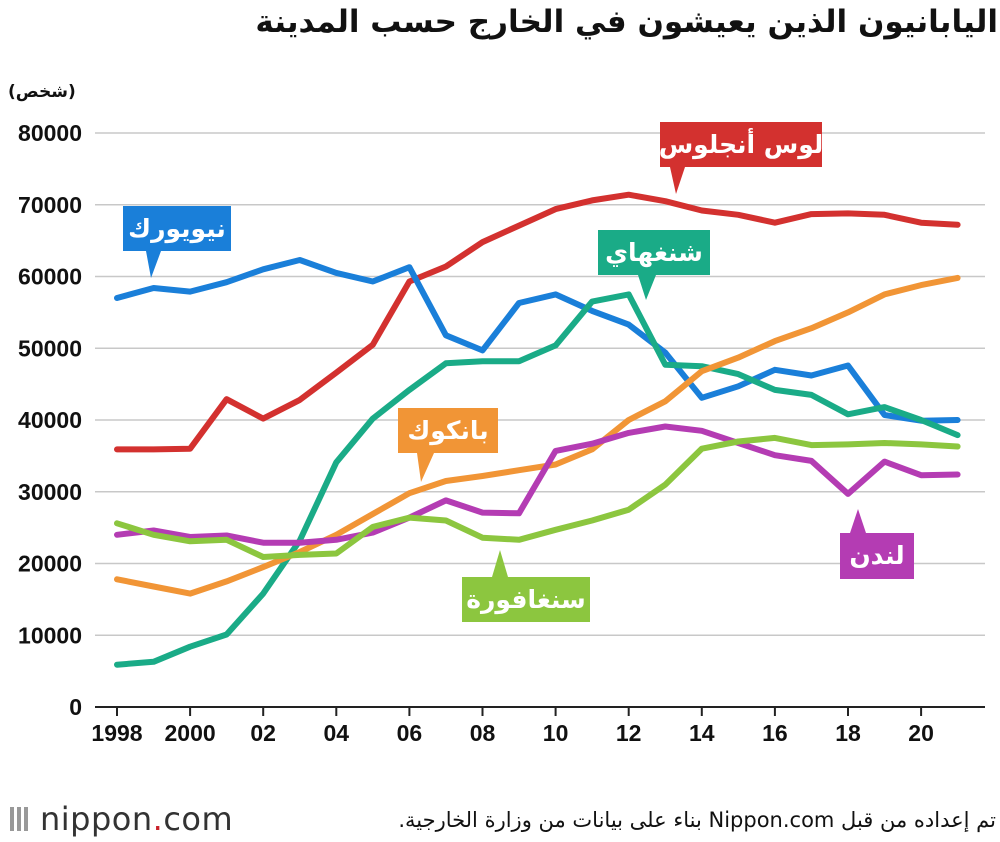  I want to click on y-tick-label: 80000, so click(50, 133).